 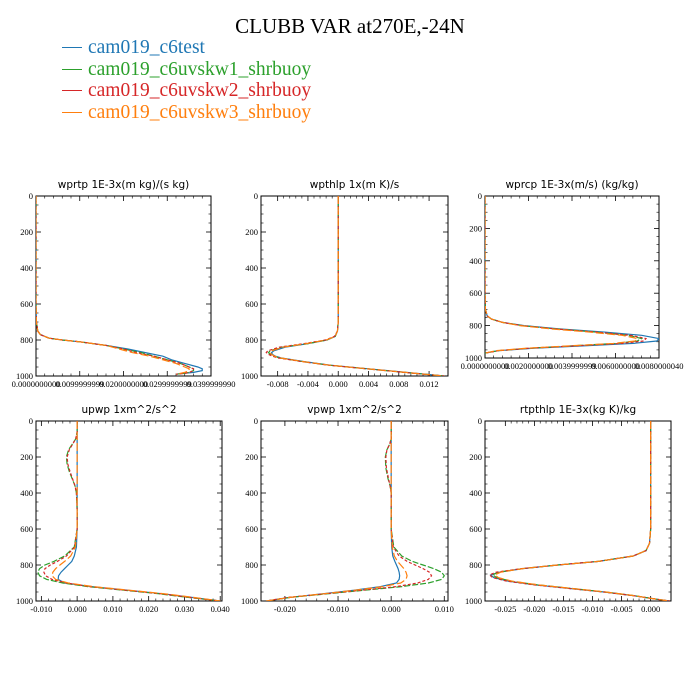 I want to click on legend-entry: cam019_c6uvskw1_shrbuoy, so click(x=186, y=70).